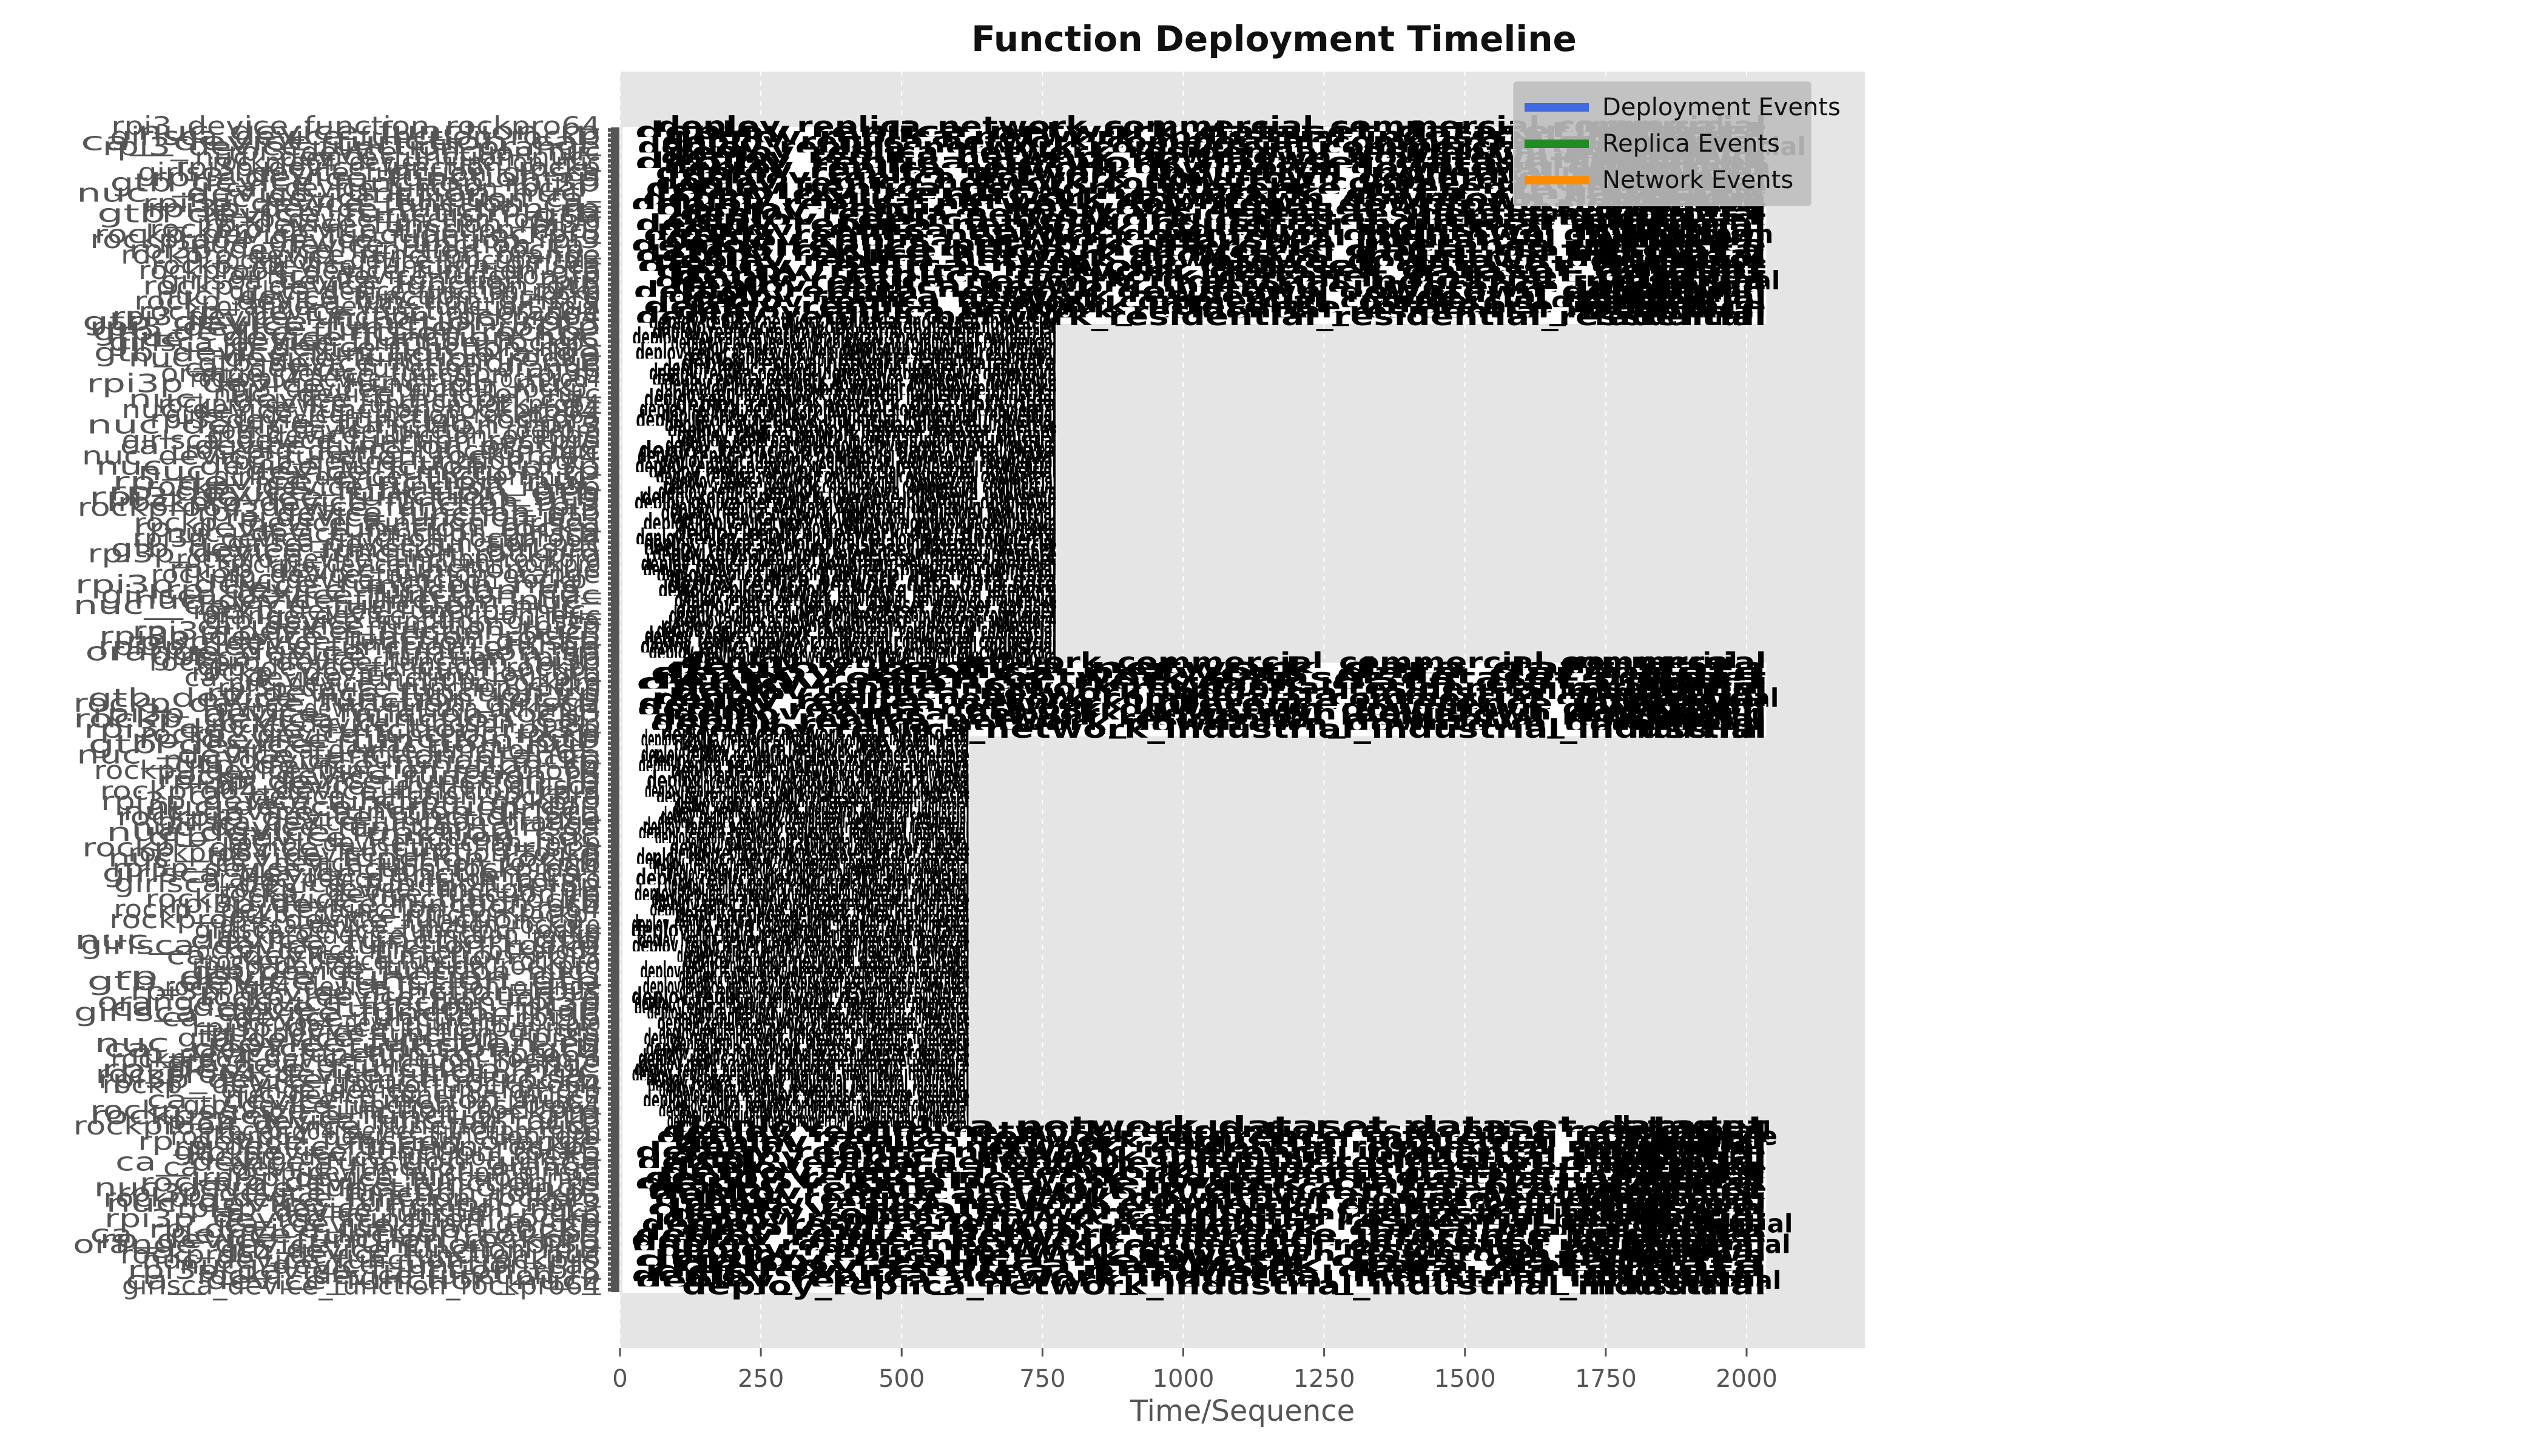 The image size is (2548, 1456). What do you see at coordinates (414, 543) in the screenshot?
I see `y-tick-label: girlsca_device_function_nuc` at bounding box center [414, 543].